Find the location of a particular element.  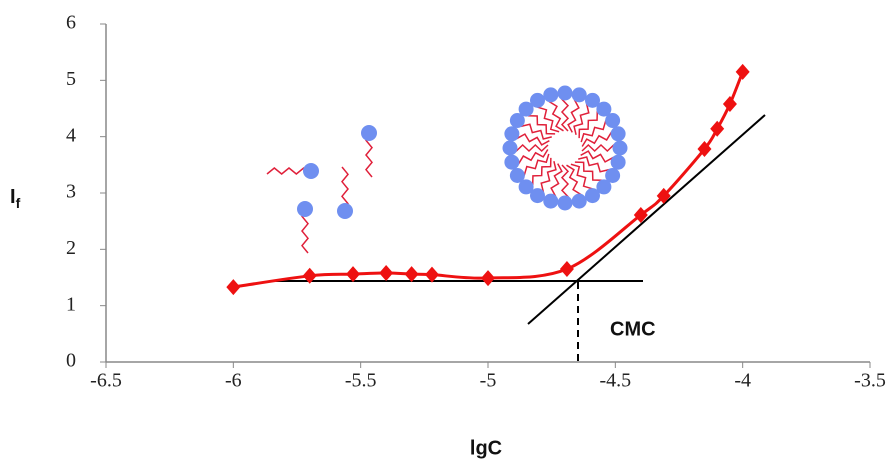

x-tick-label: -6 is located at coordinates (233, 381).